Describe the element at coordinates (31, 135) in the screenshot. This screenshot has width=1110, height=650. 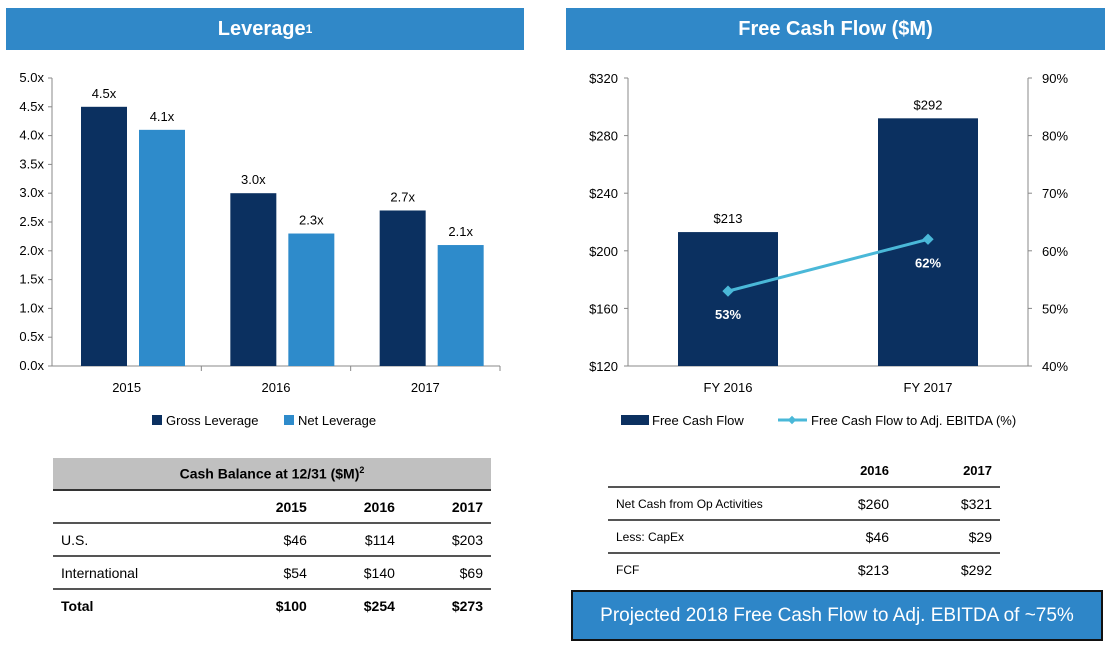
I see `y-tick-label: 4.0x` at that location.